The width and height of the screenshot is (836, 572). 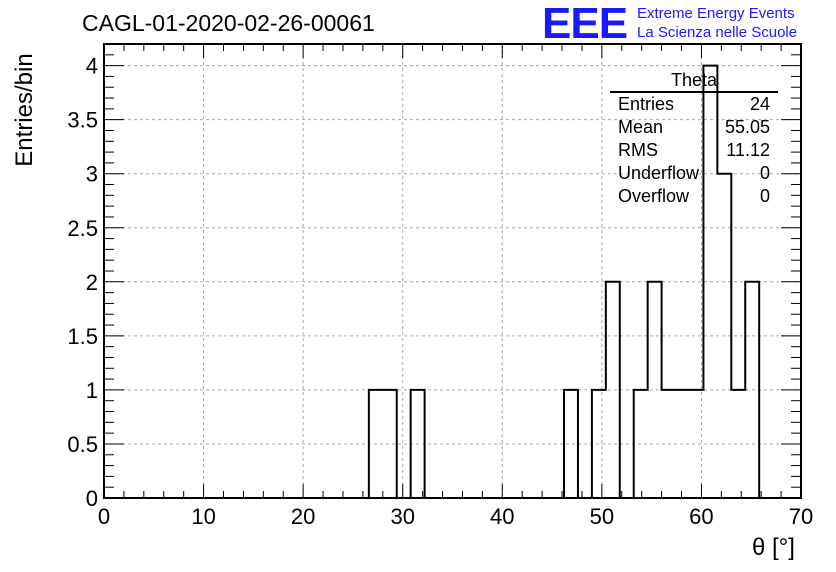 I want to click on stats-label: RMS, so click(x=638, y=150).